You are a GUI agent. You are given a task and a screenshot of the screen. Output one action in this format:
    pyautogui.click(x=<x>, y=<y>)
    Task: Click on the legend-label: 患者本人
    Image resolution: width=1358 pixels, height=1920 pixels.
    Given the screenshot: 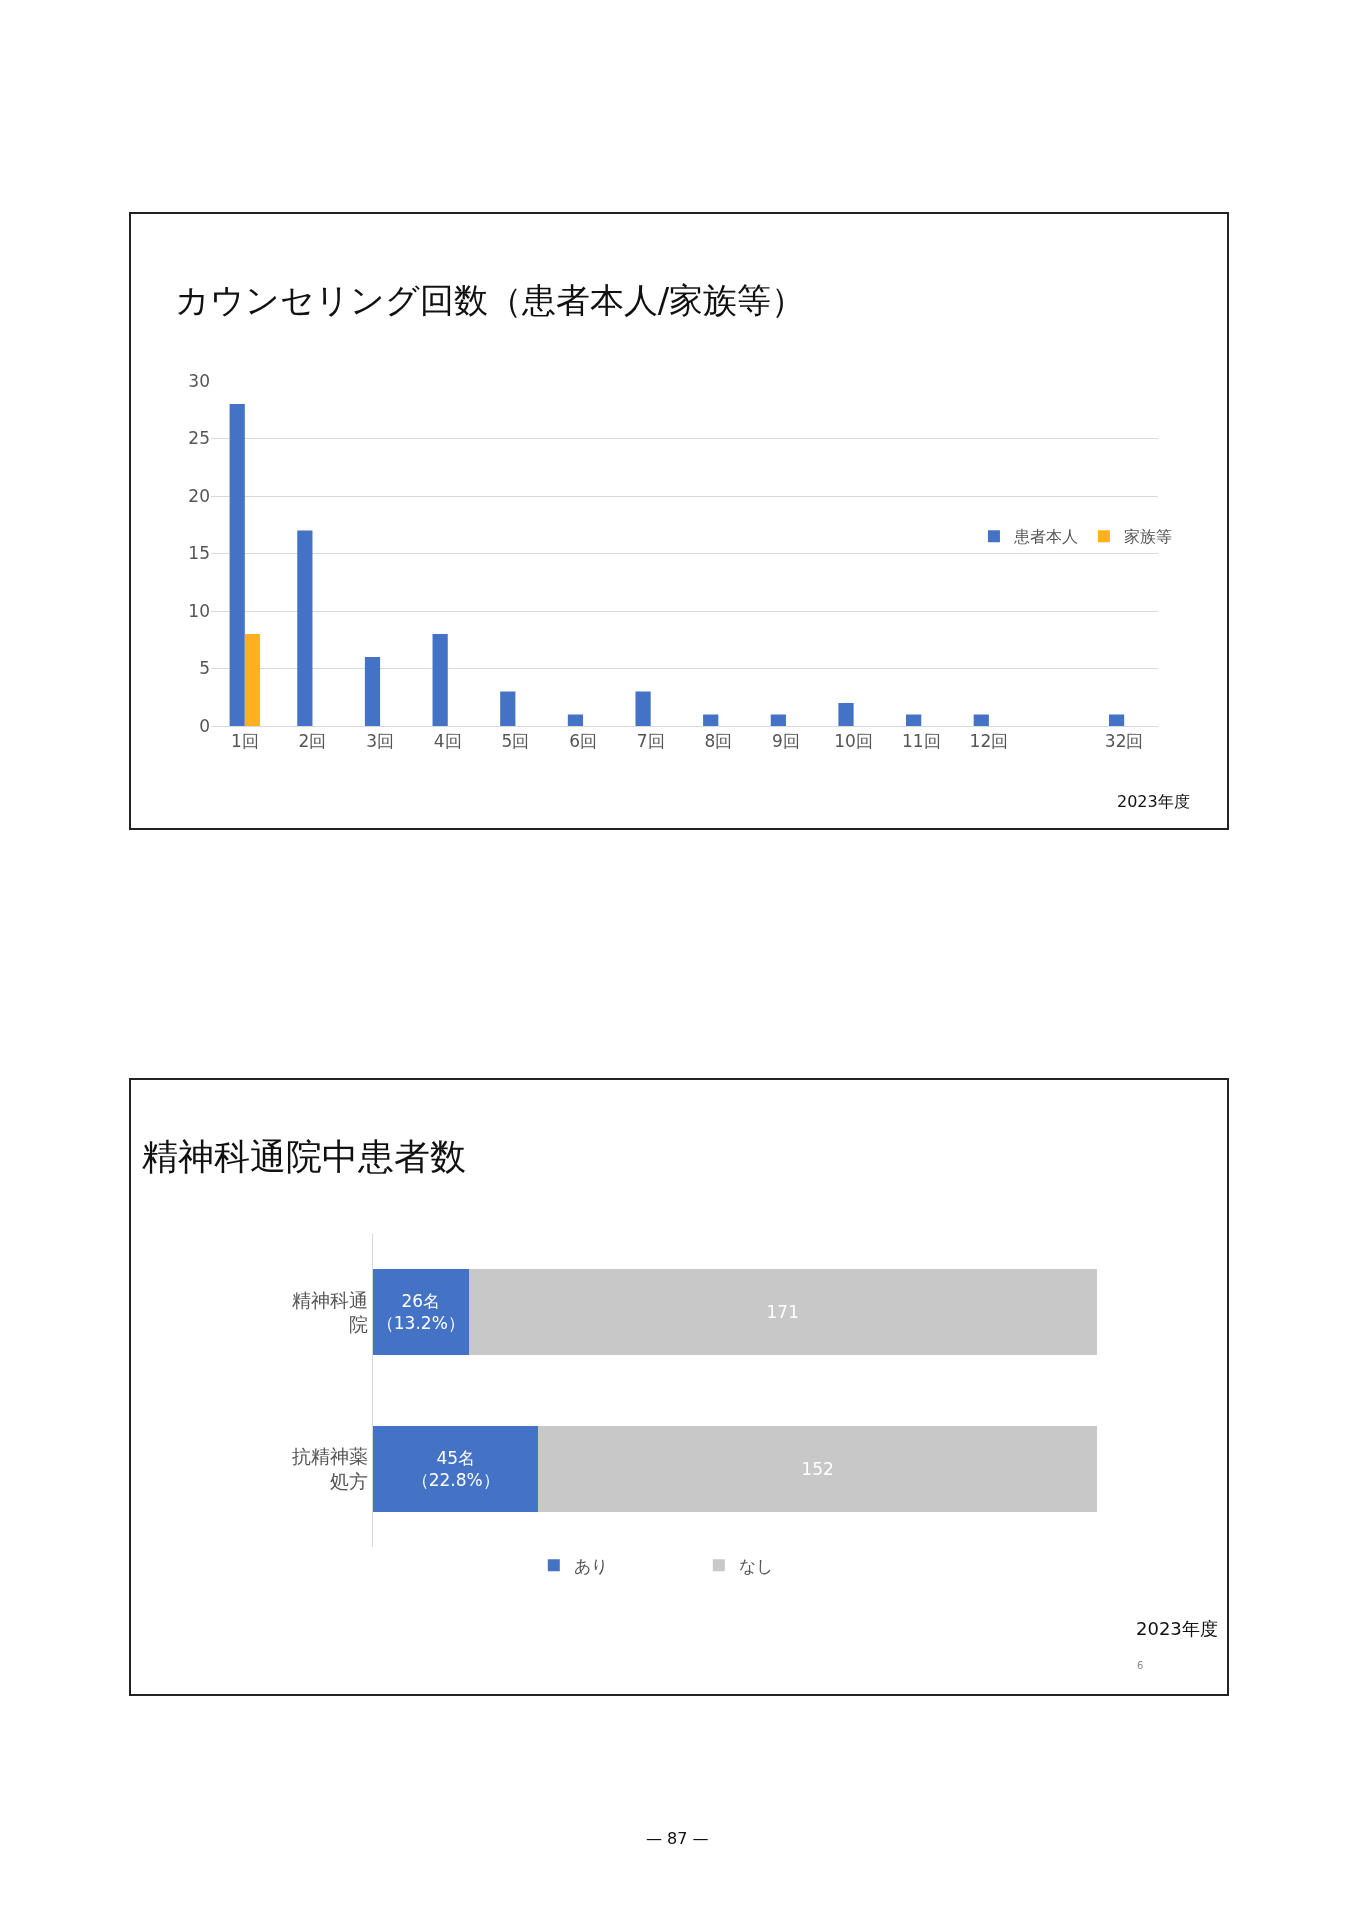 What is the action you would take?
    pyautogui.click(x=1045, y=537)
    